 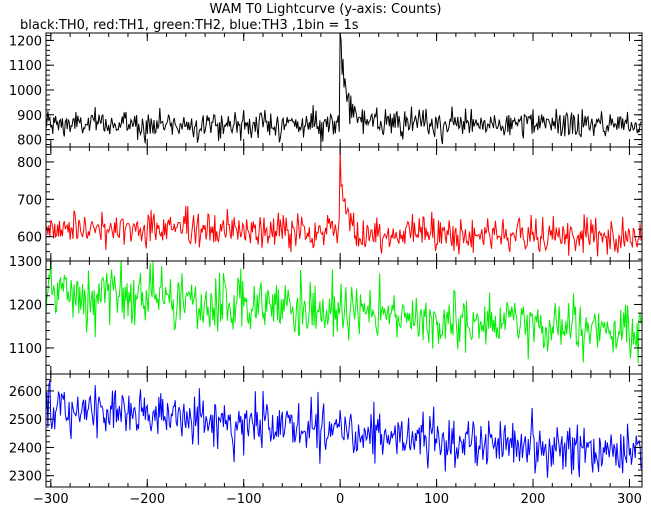 I want to click on y-tick-label: 2300, so click(x=25, y=477).